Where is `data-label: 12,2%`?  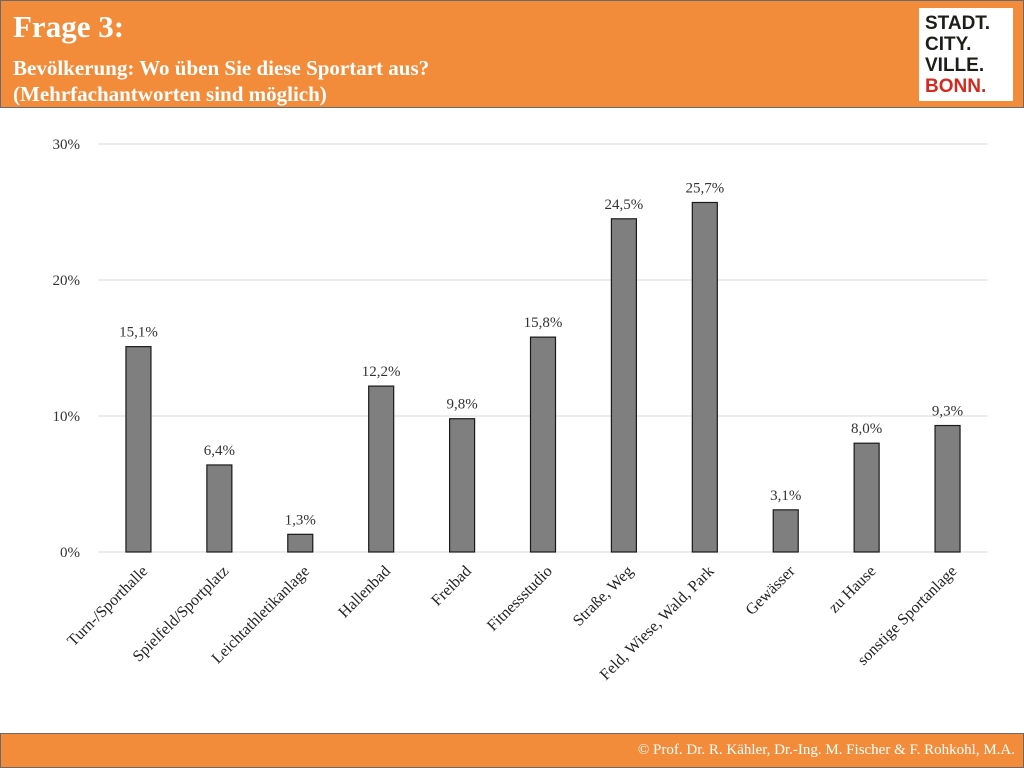
data-label: 12,2% is located at coordinates (381, 372).